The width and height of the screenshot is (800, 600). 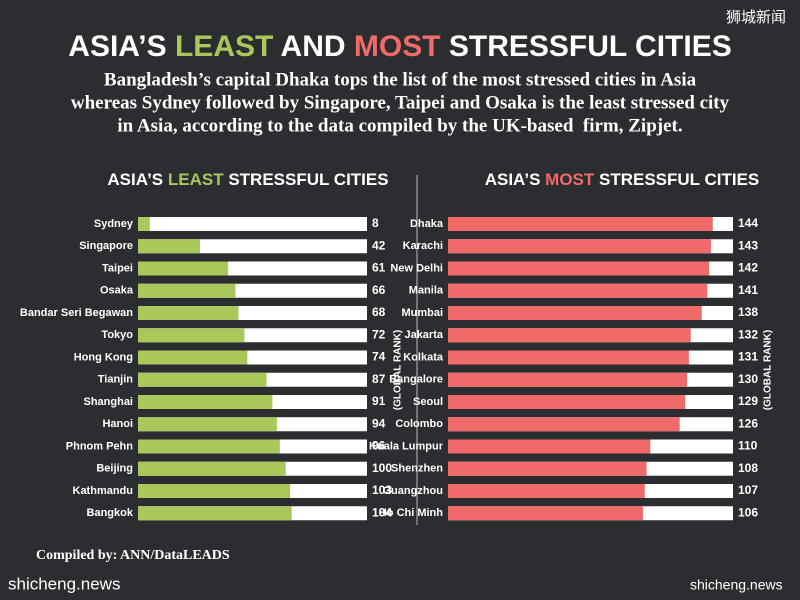 What do you see at coordinates (379, 423) in the screenshot?
I see `value-label: 94` at bounding box center [379, 423].